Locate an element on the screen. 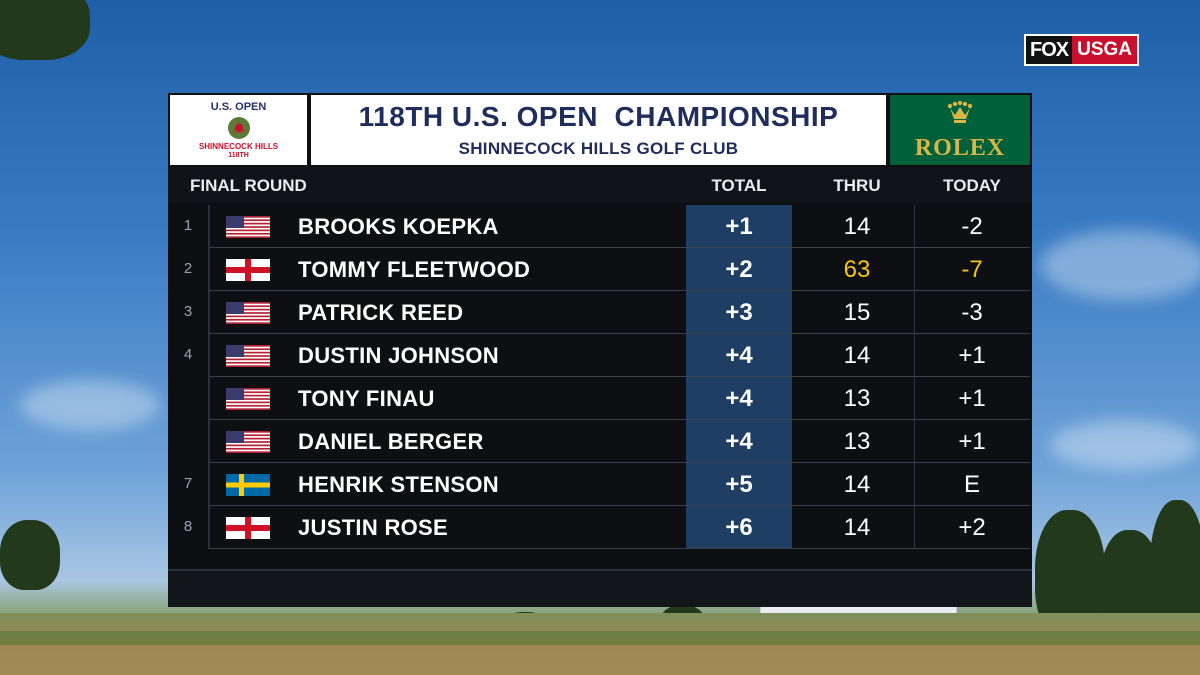 This screenshot has height=675, width=1200. holes-thru: 15 is located at coordinates (857, 312).